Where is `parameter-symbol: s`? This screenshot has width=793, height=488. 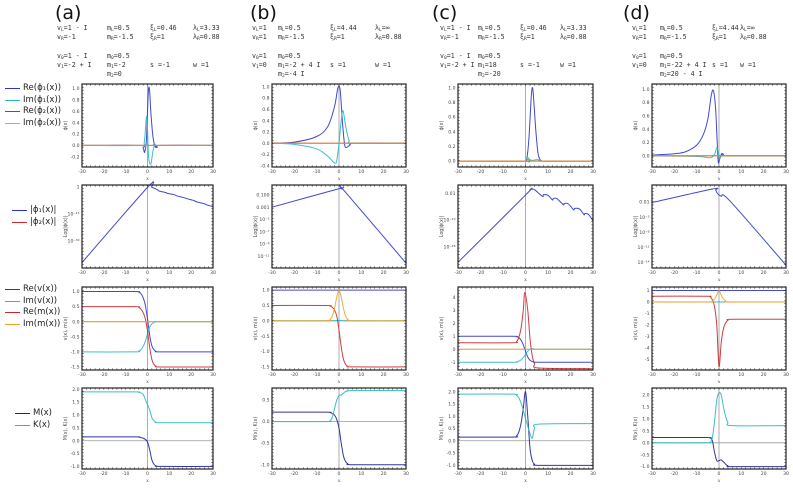 parameter-symbol: s is located at coordinates (152, 65).